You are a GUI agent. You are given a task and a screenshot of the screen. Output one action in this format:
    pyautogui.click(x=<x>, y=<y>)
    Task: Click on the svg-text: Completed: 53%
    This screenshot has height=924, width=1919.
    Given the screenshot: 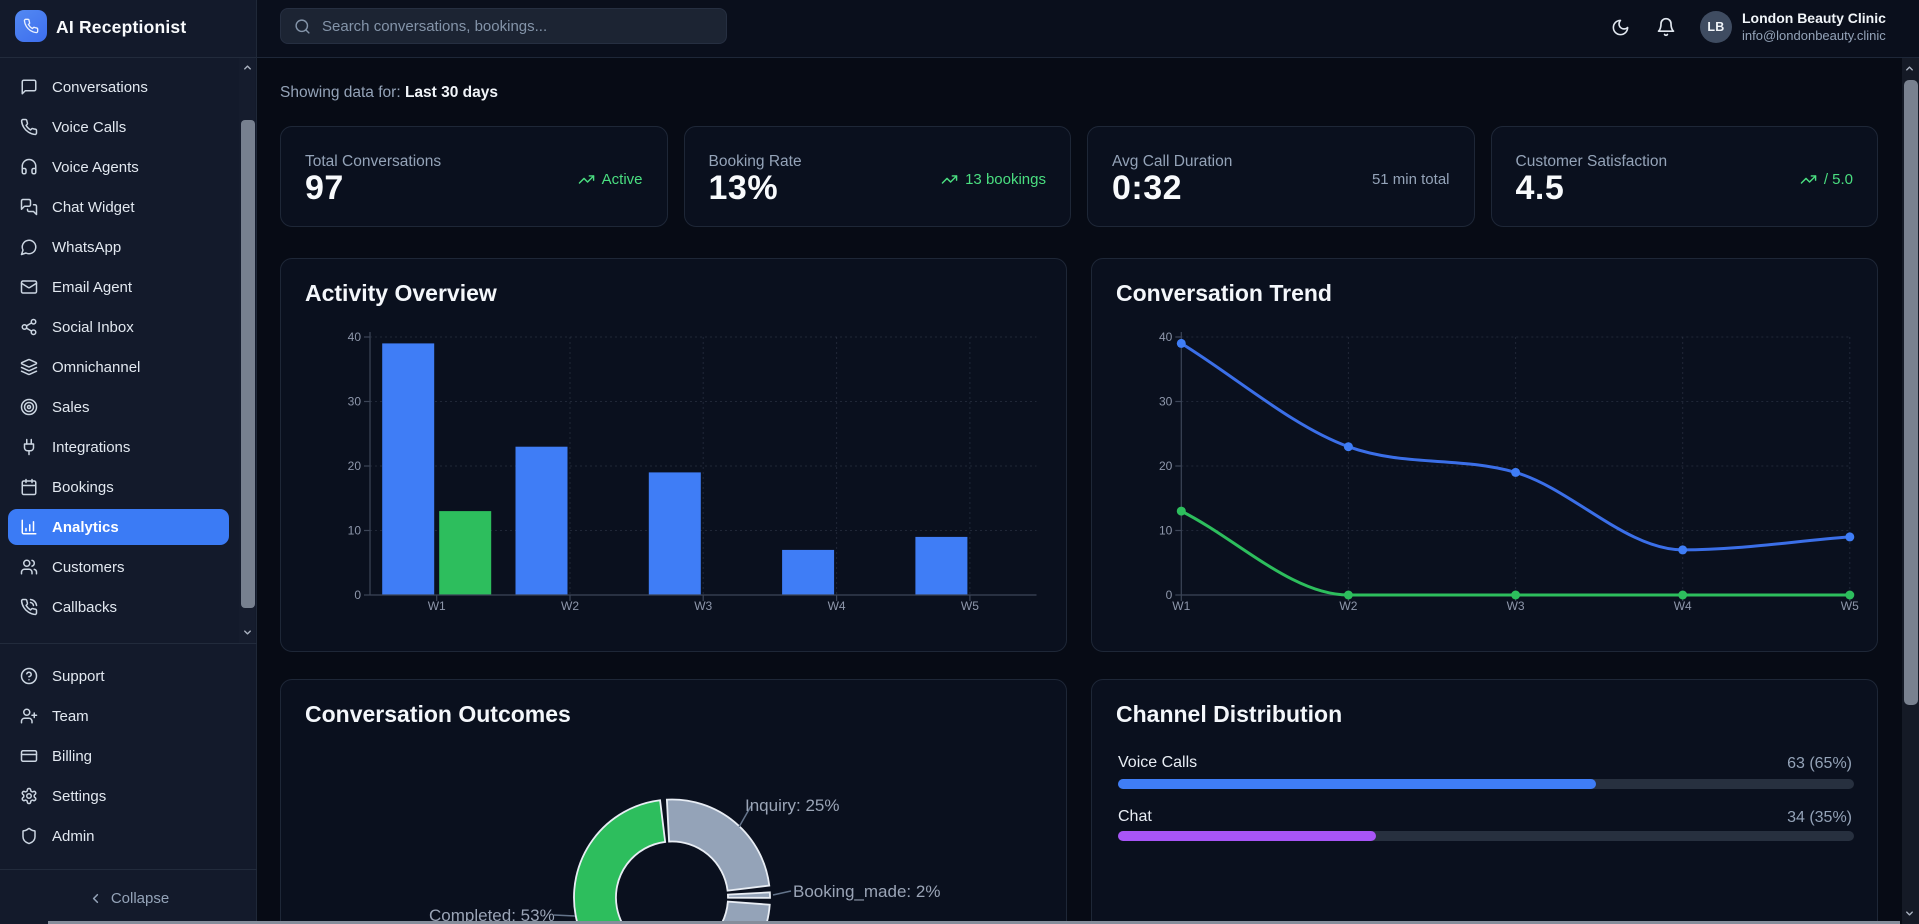 What is the action you would take?
    pyautogui.click(x=492, y=914)
    